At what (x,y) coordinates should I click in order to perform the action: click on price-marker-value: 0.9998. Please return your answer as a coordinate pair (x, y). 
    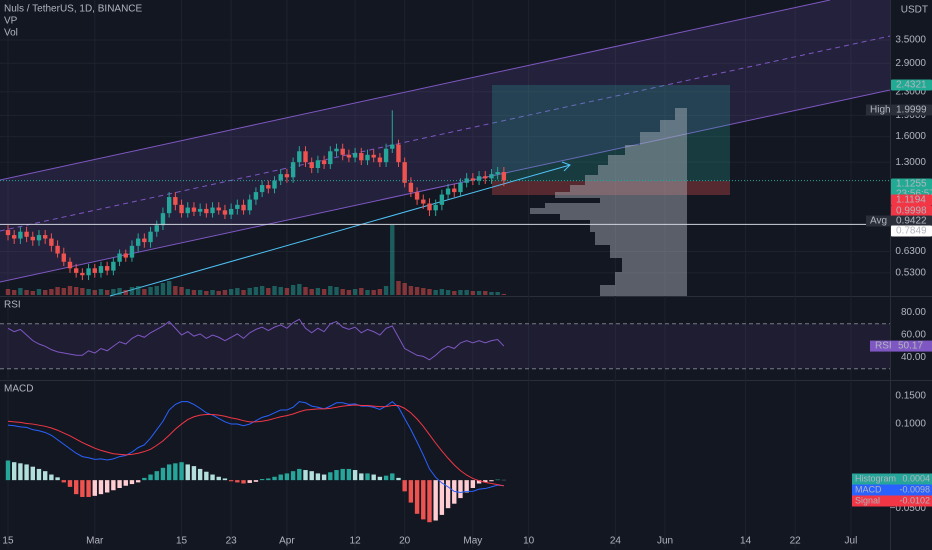
    Looking at the image, I should click on (911, 211).